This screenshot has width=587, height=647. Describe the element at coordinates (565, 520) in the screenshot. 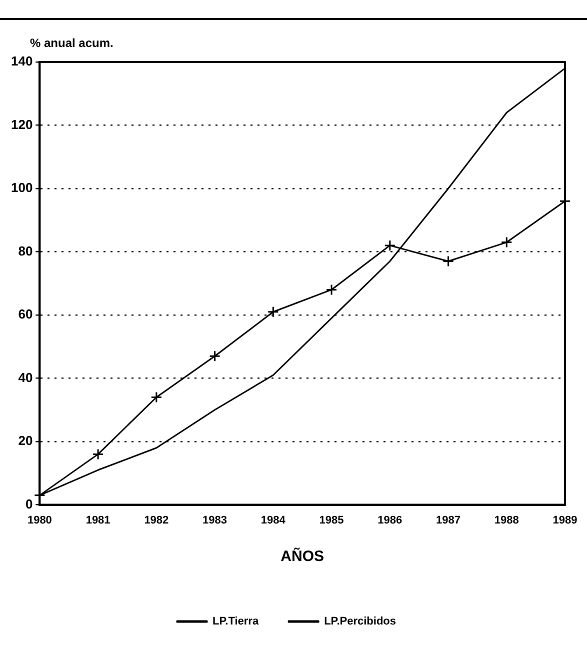

I see `x-tick-label: 1989` at that location.